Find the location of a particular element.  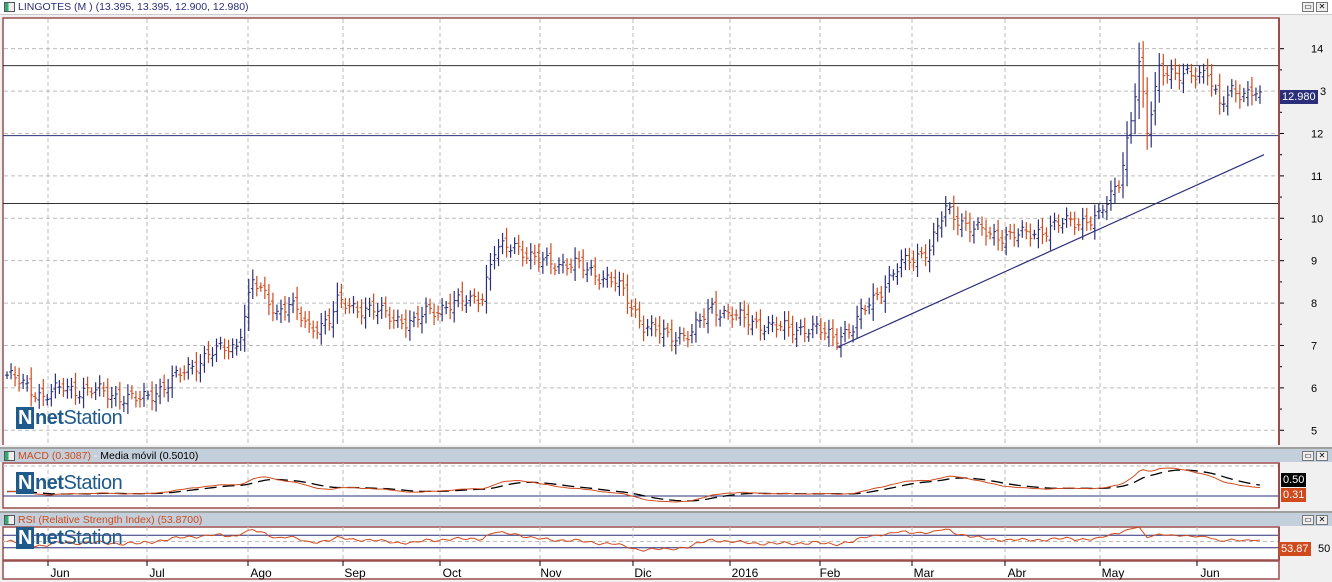

macd-ma-title: Media móvil (0.5010) is located at coordinates (149, 455).